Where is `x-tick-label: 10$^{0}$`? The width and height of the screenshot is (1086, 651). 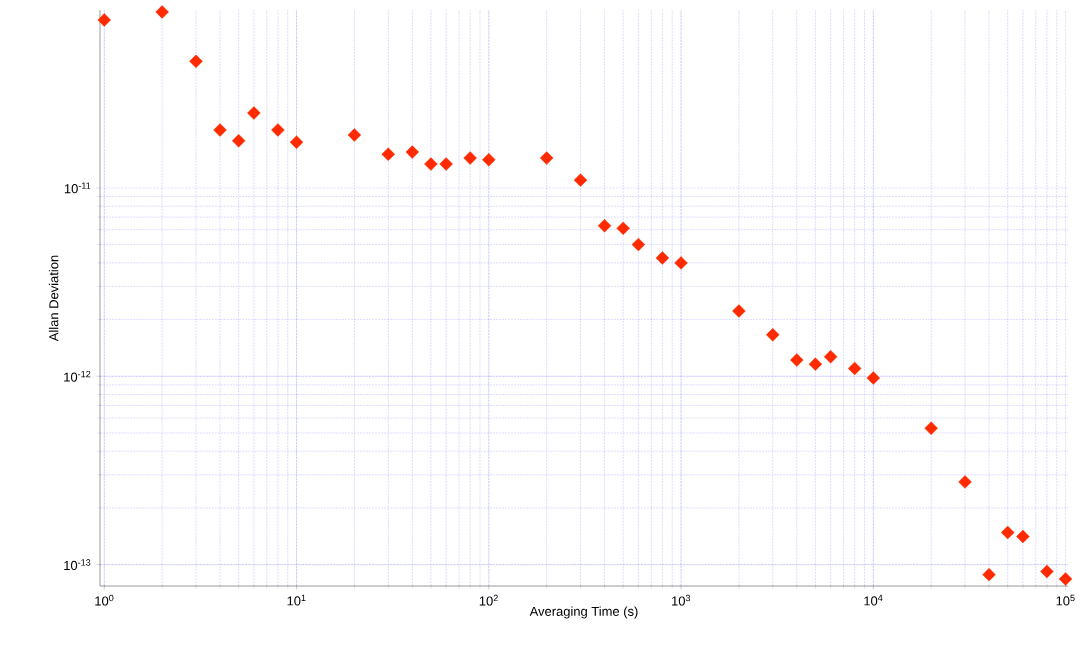
x-tick-label: 10$^{0}$ is located at coordinates (104, 600).